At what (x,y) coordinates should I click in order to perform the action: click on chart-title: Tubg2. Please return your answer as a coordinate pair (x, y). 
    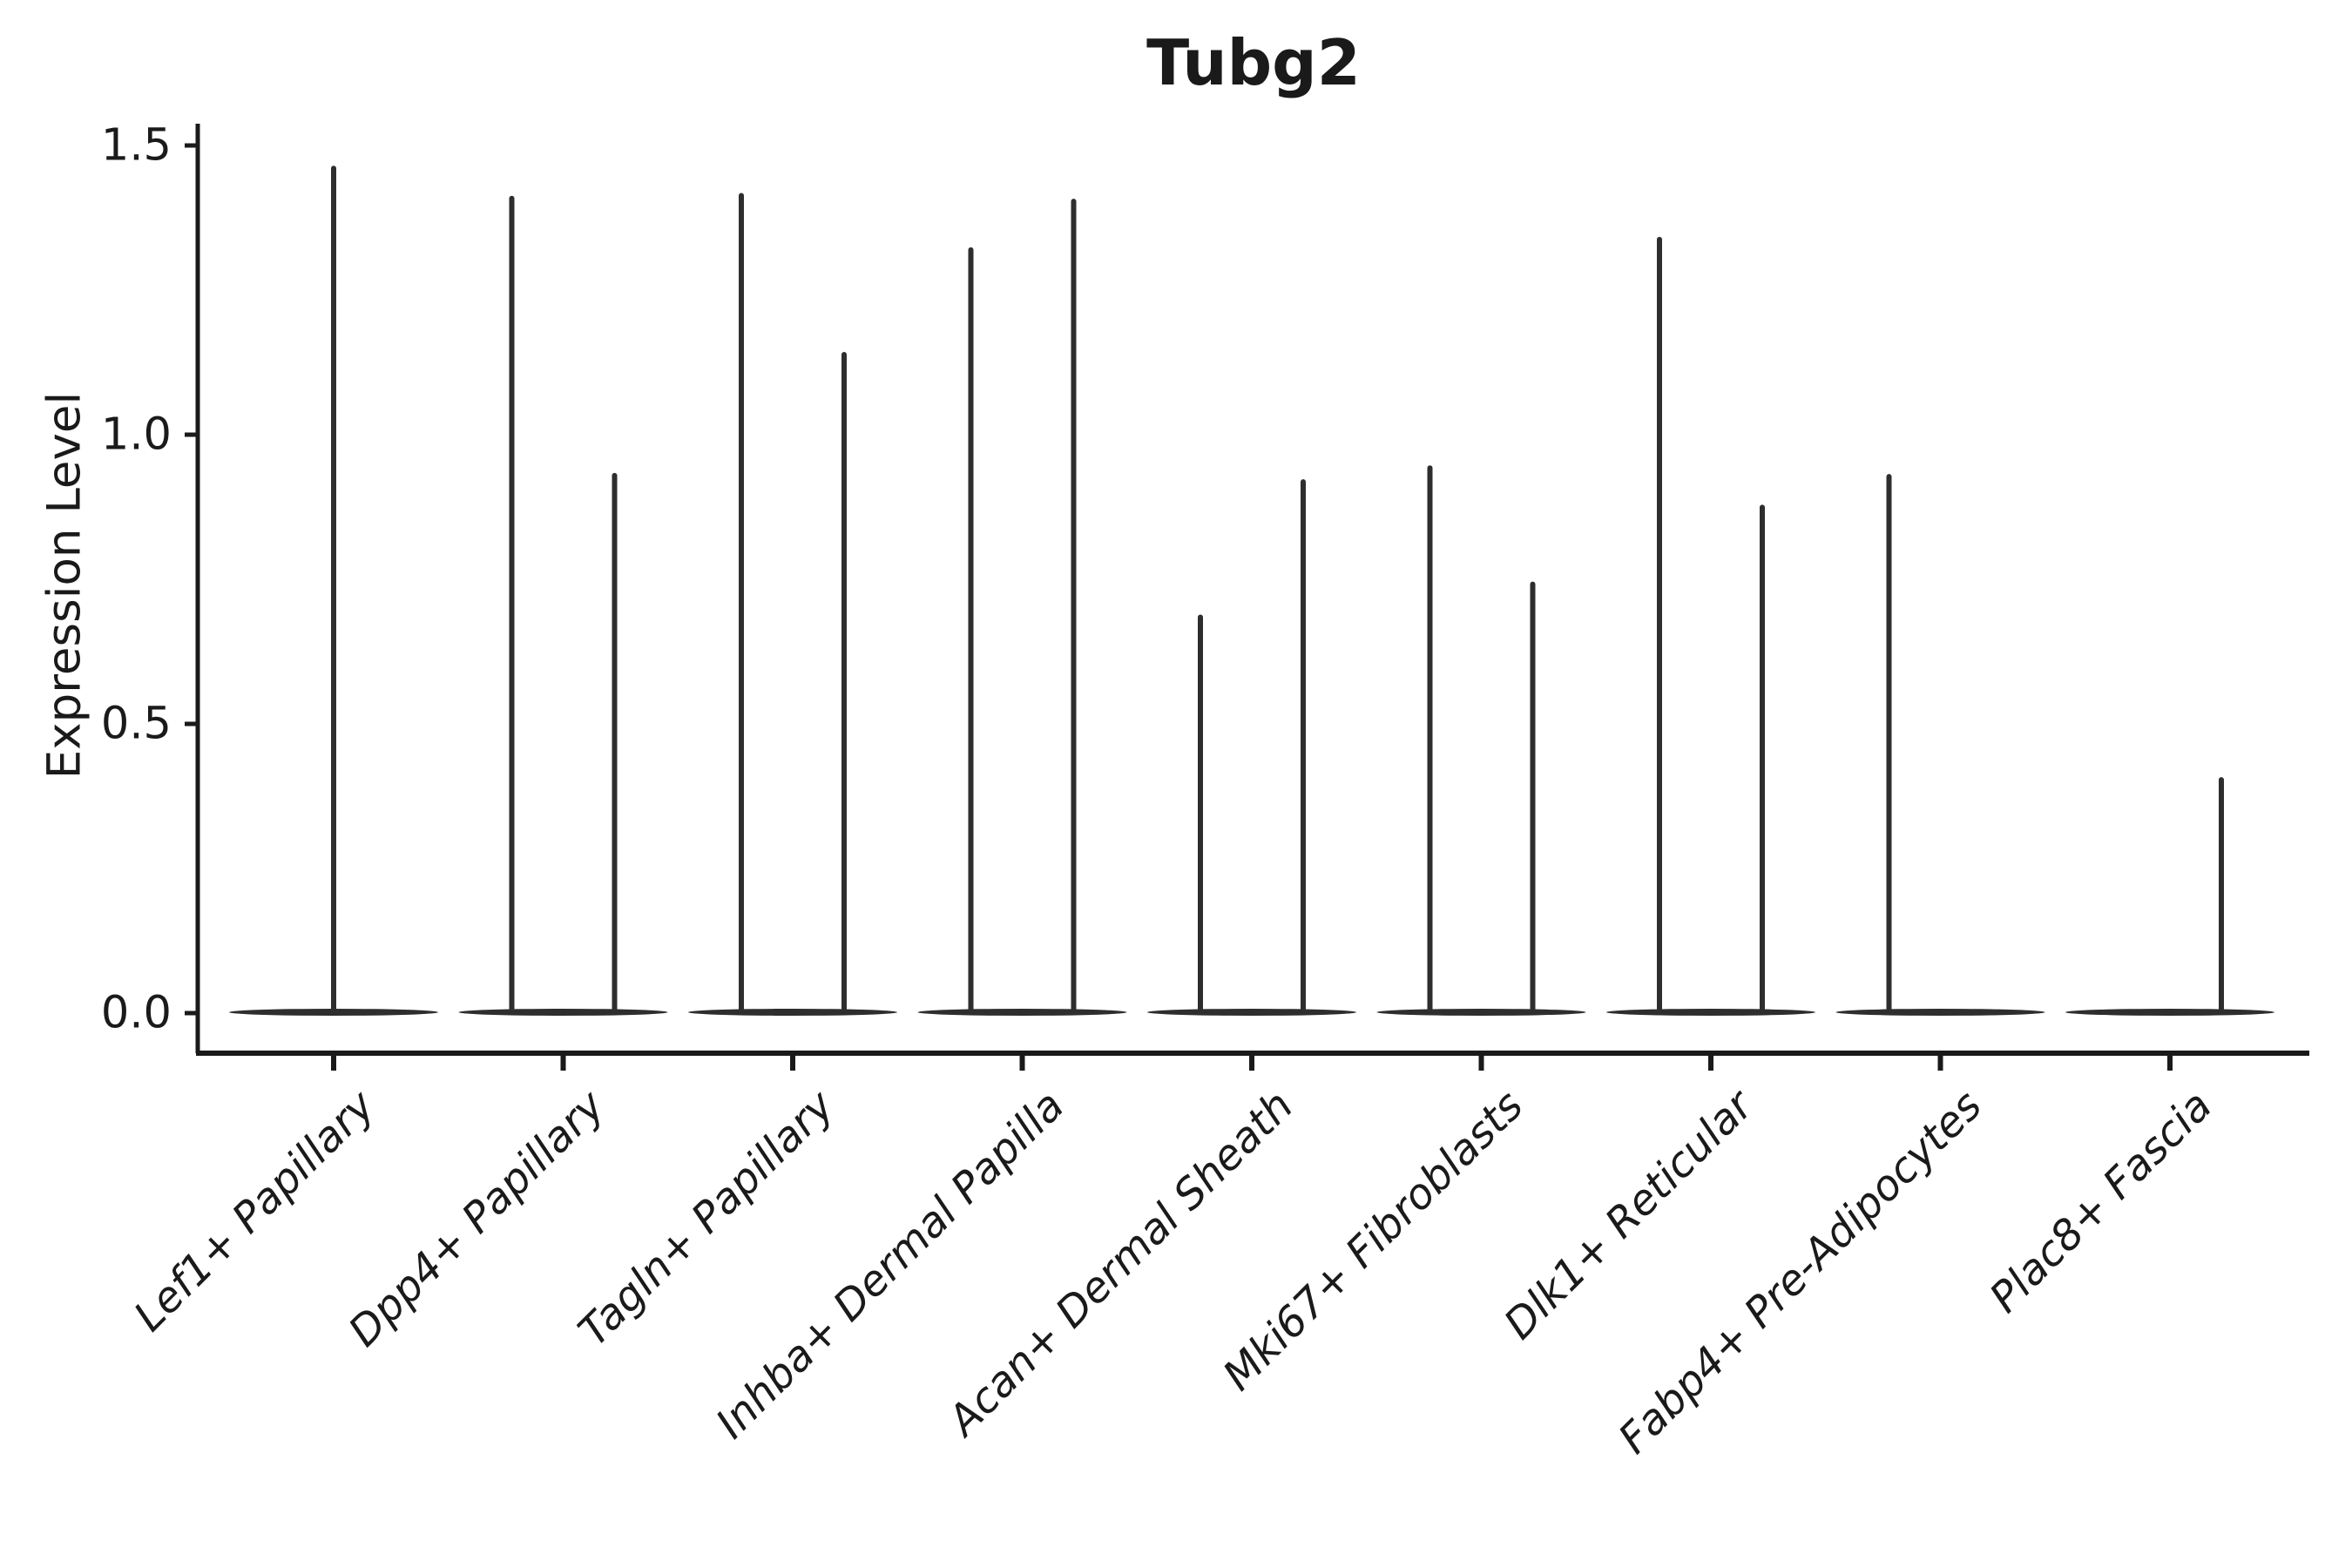
    Looking at the image, I should click on (1253, 62).